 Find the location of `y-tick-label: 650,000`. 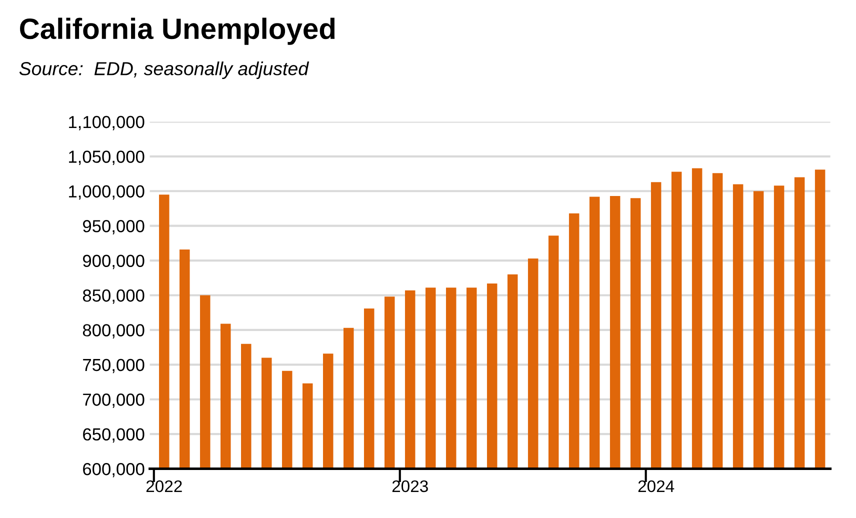

y-tick-label: 650,000 is located at coordinates (113, 435).